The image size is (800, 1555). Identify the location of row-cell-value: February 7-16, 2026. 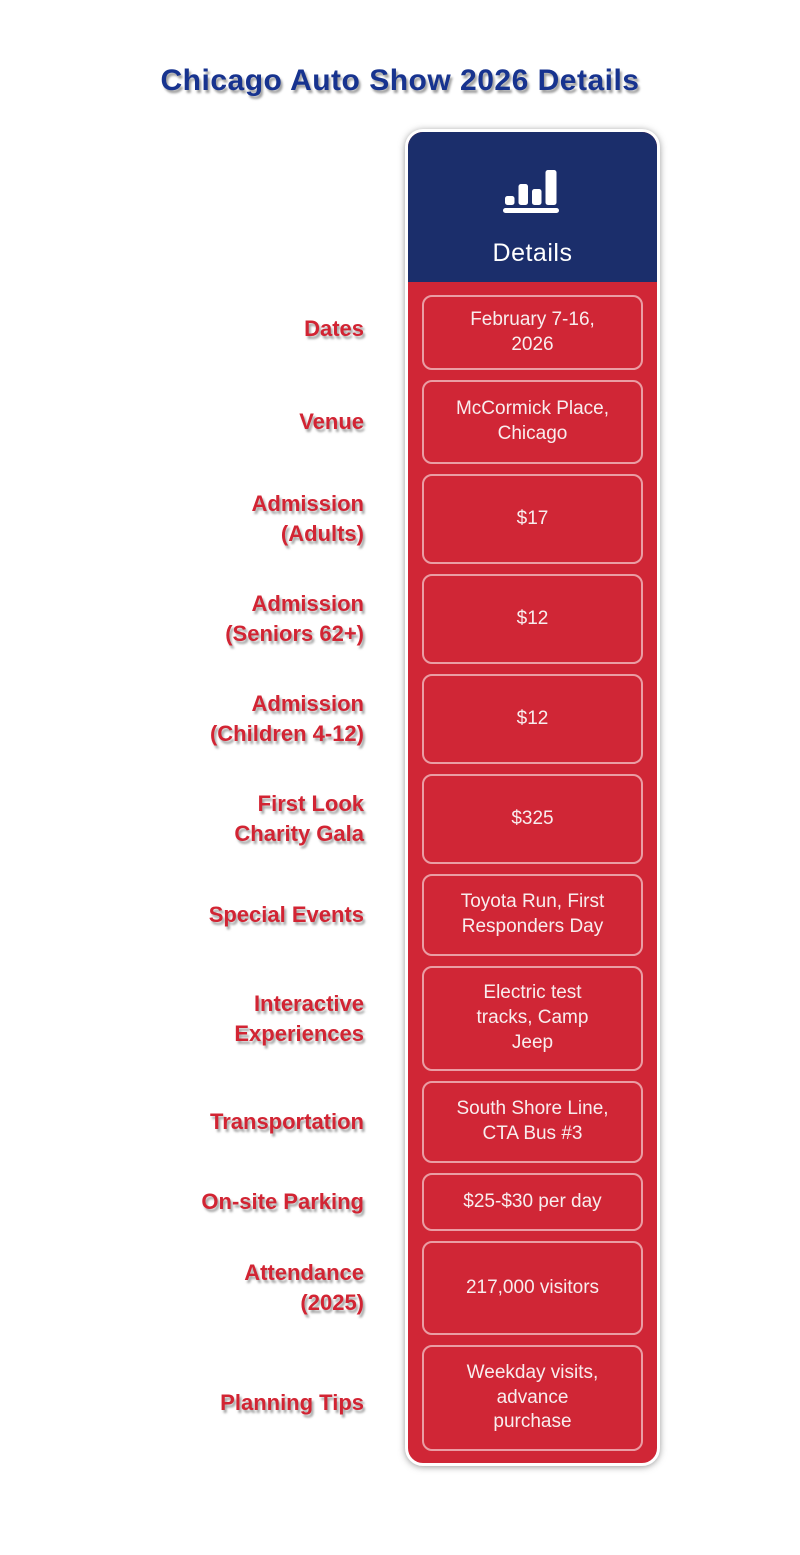
(532, 332).